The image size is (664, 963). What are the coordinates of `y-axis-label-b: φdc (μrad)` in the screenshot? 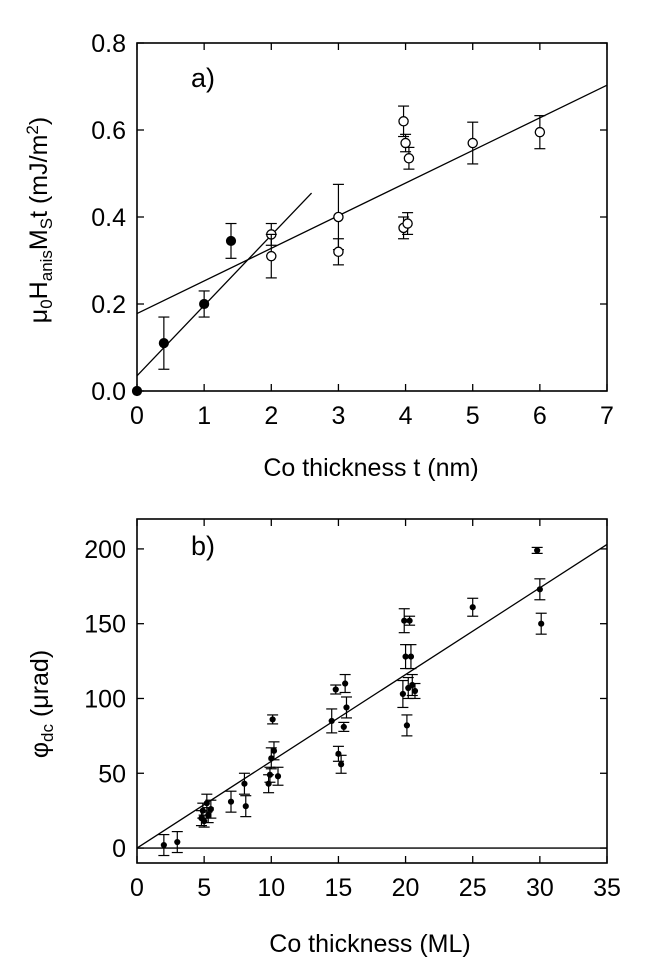 It's located at (41, 704).